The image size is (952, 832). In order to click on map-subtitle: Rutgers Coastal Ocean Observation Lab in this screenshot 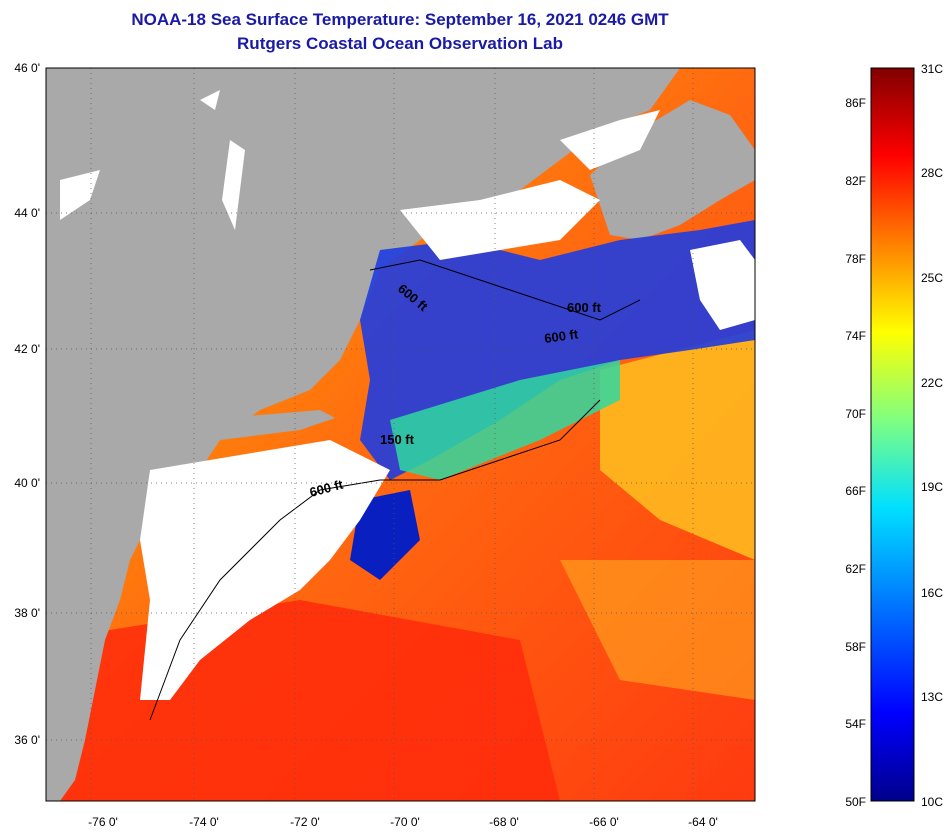, I will do `click(400, 43)`.